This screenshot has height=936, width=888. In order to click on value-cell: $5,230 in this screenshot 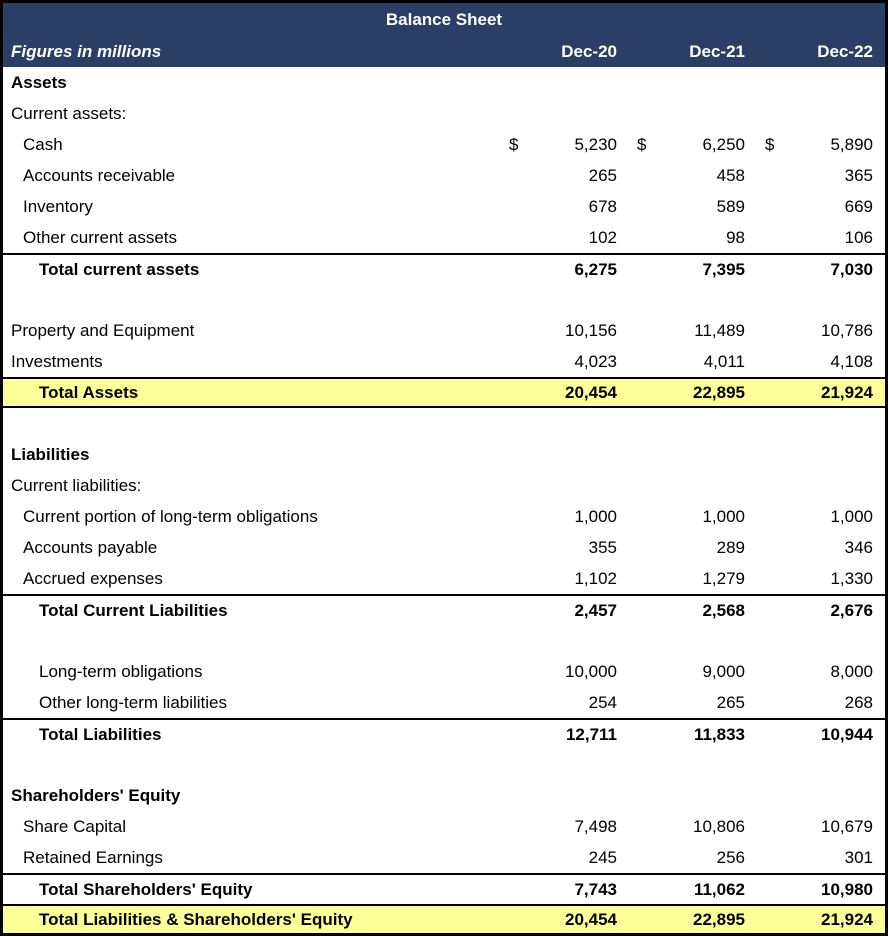, I will do `click(565, 145)`.